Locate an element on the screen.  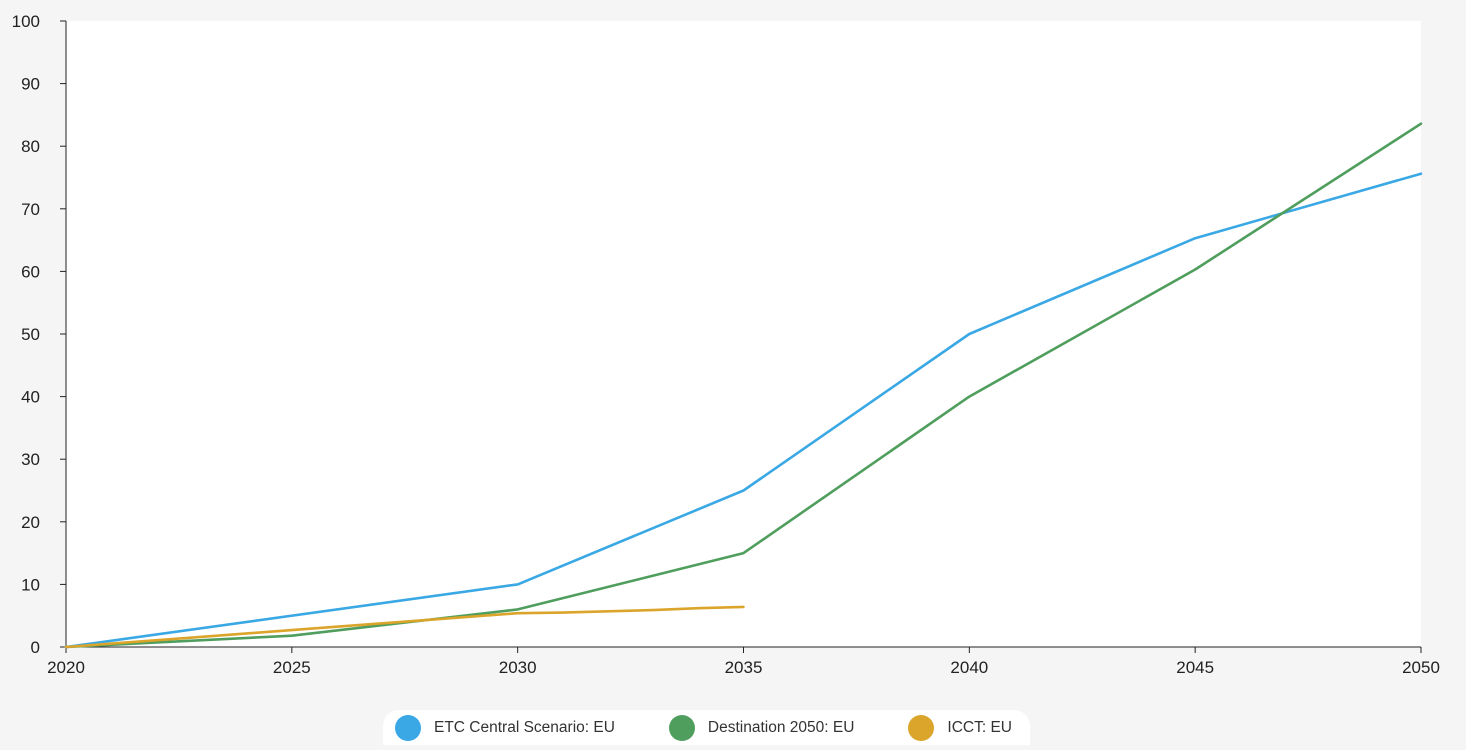
x-tick-label: 2020 is located at coordinates (66, 667).